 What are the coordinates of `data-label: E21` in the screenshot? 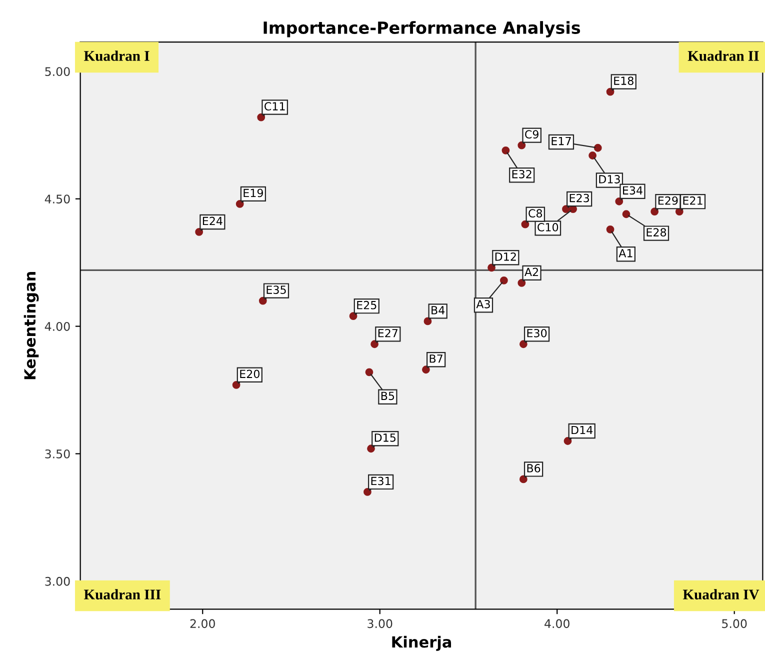 It's located at (692, 200).